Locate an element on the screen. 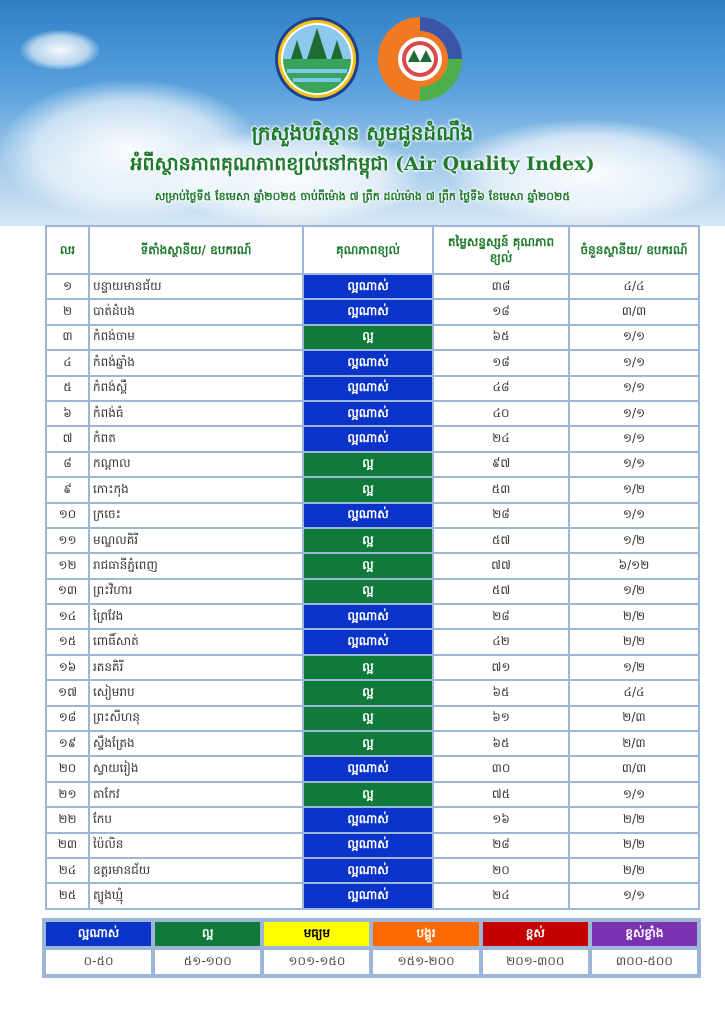 Image resolution: width=725 pixels, height=1024 pixels. aqi-value: ៧៧ is located at coordinates (501, 566).